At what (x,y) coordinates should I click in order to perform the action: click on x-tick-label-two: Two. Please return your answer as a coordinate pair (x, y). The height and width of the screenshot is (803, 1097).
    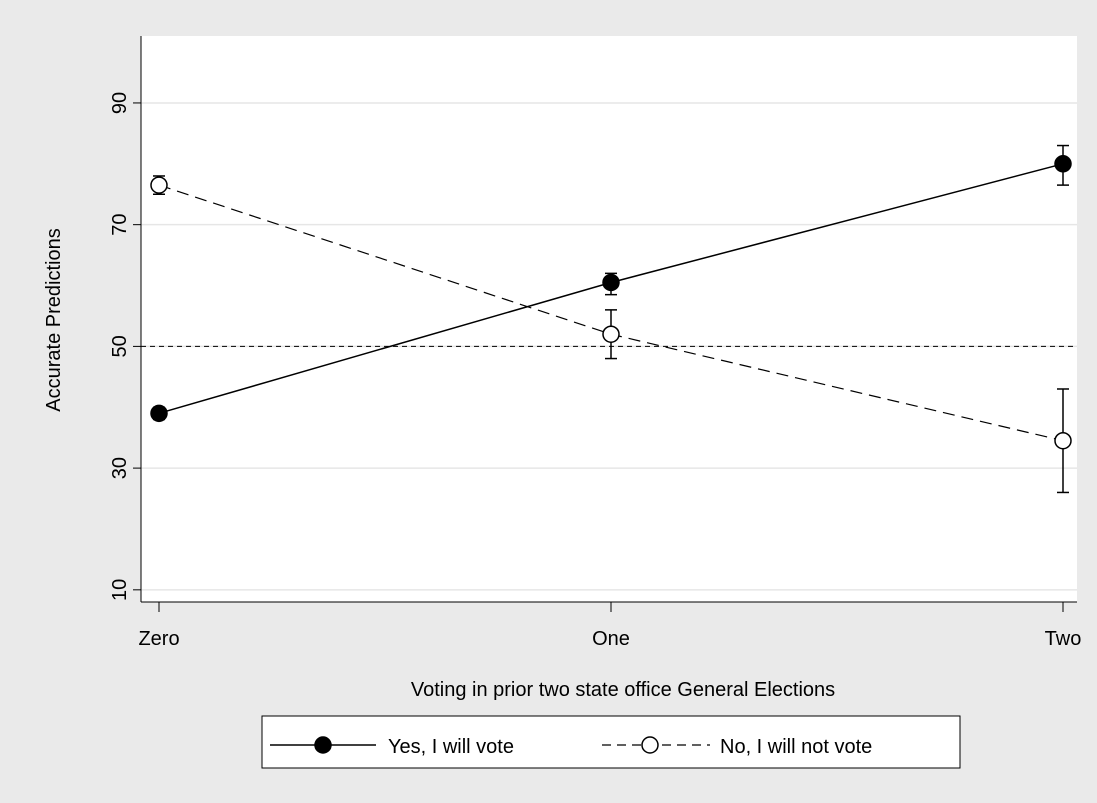
    Looking at the image, I should click on (1063, 639).